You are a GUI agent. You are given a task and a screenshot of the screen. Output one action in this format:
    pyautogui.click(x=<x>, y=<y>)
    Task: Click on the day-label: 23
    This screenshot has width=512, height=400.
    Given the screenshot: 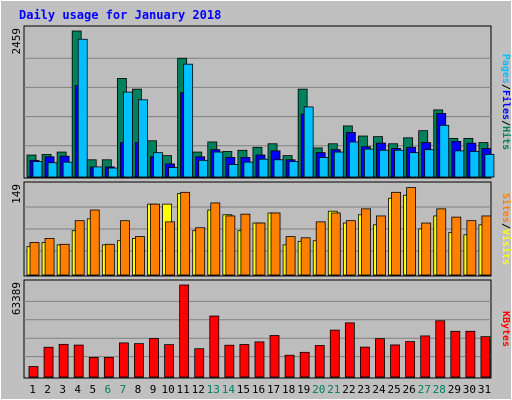 What is the action you would take?
    pyautogui.click(x=363, y=389)
    